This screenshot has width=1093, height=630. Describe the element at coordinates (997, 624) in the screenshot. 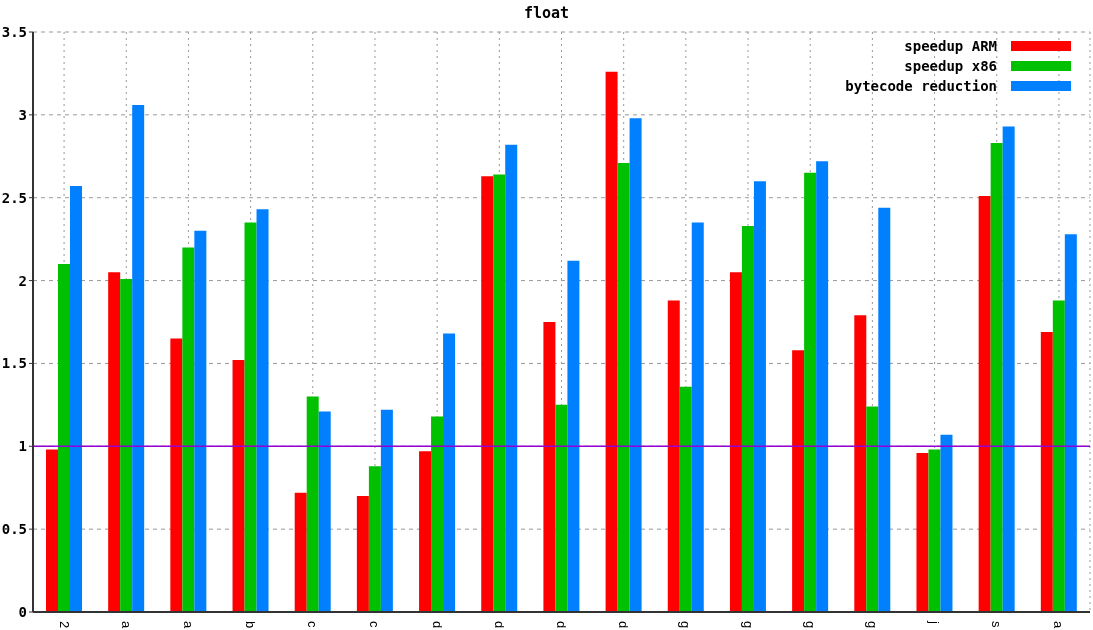

I see `x-tick-label: s` at that location.